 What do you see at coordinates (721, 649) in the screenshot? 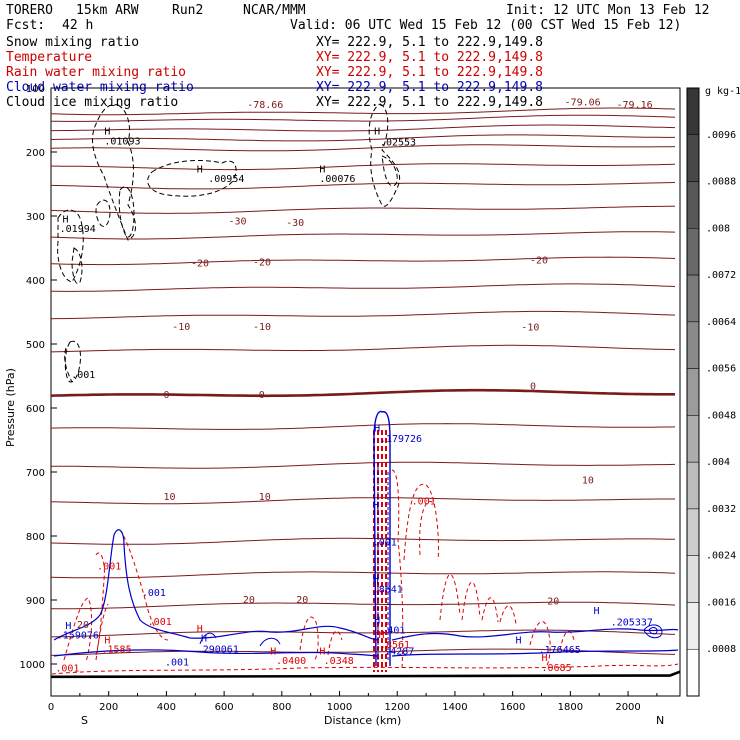
I see `colorbar-label: .0008` at bounding box center [721, 649].